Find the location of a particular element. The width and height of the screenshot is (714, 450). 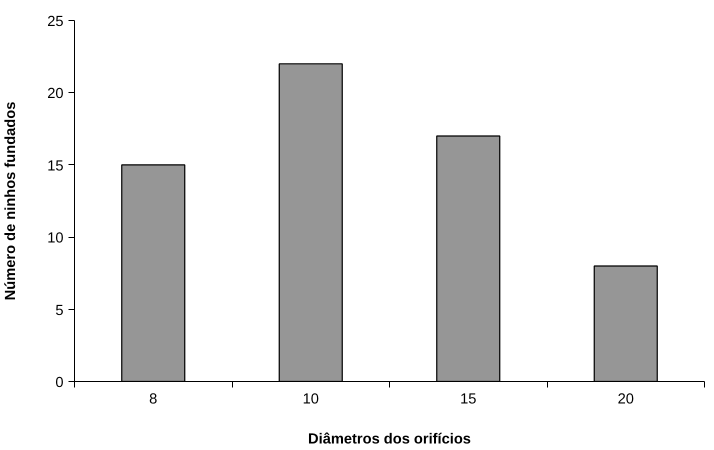

x-axis-title: Diâmetros dos orifícios is located at coordinates (389, 440).